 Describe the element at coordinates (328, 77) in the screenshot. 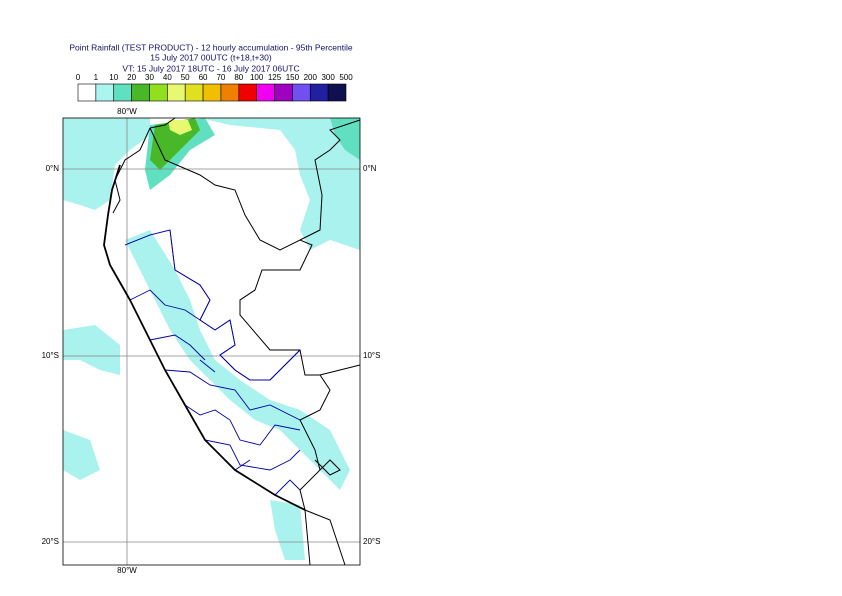

I see `legend-label: 300` at that location.